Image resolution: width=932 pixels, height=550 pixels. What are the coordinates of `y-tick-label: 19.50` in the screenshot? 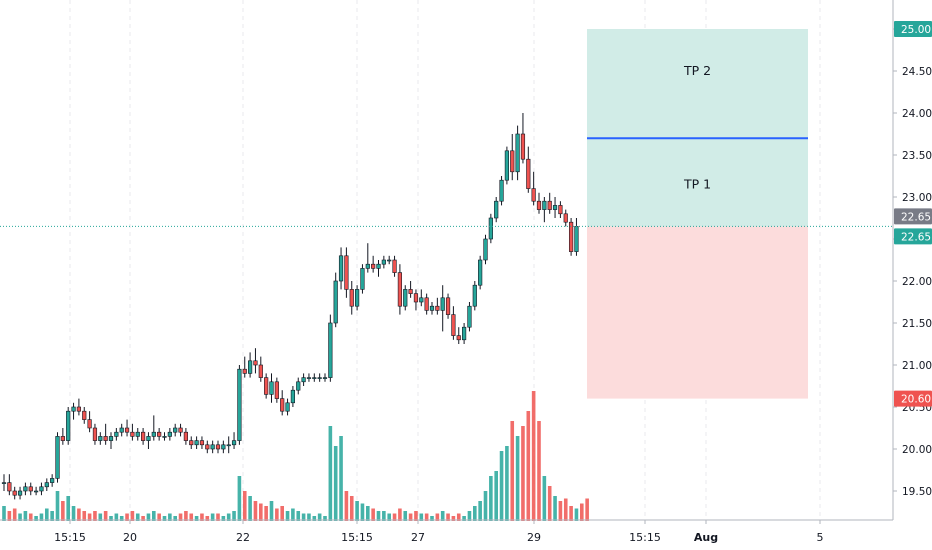 It's located at (917, 492).